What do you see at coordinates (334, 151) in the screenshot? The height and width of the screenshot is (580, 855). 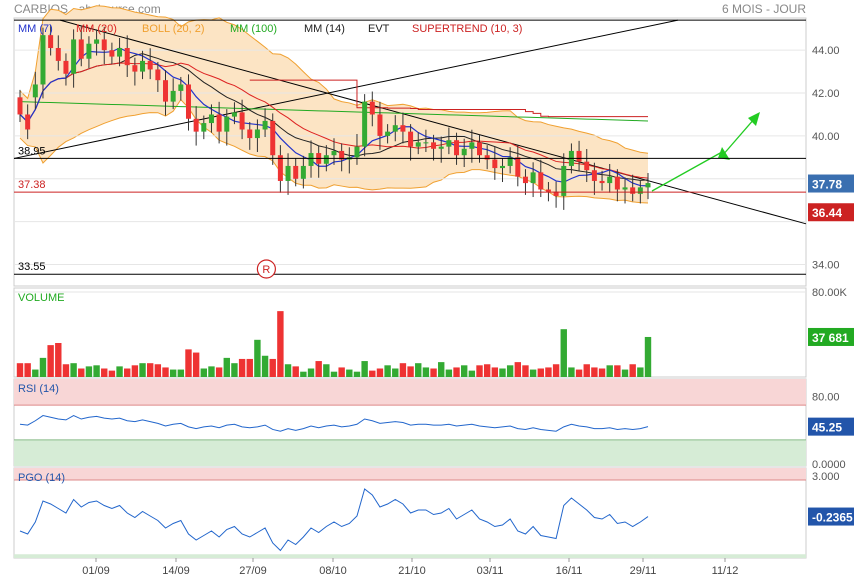 I see `bollinger-lower` at bounding box center [334, 151].